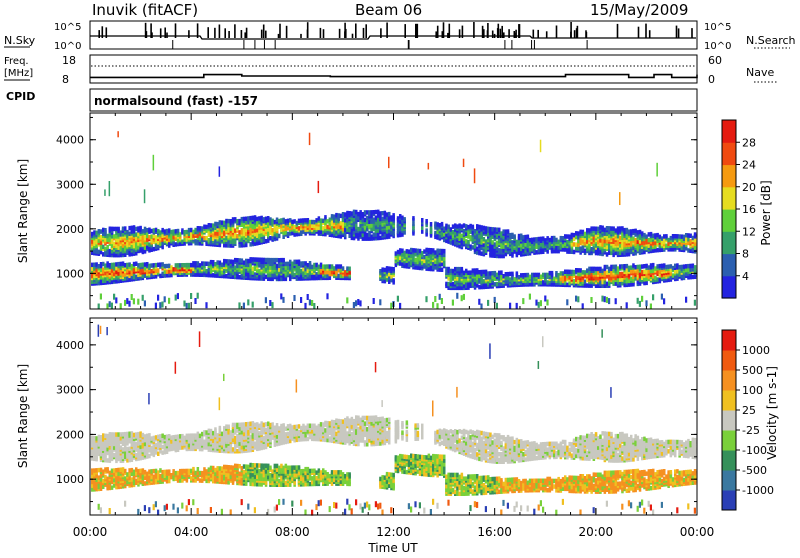  I want to click on colorbar-tick: -100, so click(754, 450).